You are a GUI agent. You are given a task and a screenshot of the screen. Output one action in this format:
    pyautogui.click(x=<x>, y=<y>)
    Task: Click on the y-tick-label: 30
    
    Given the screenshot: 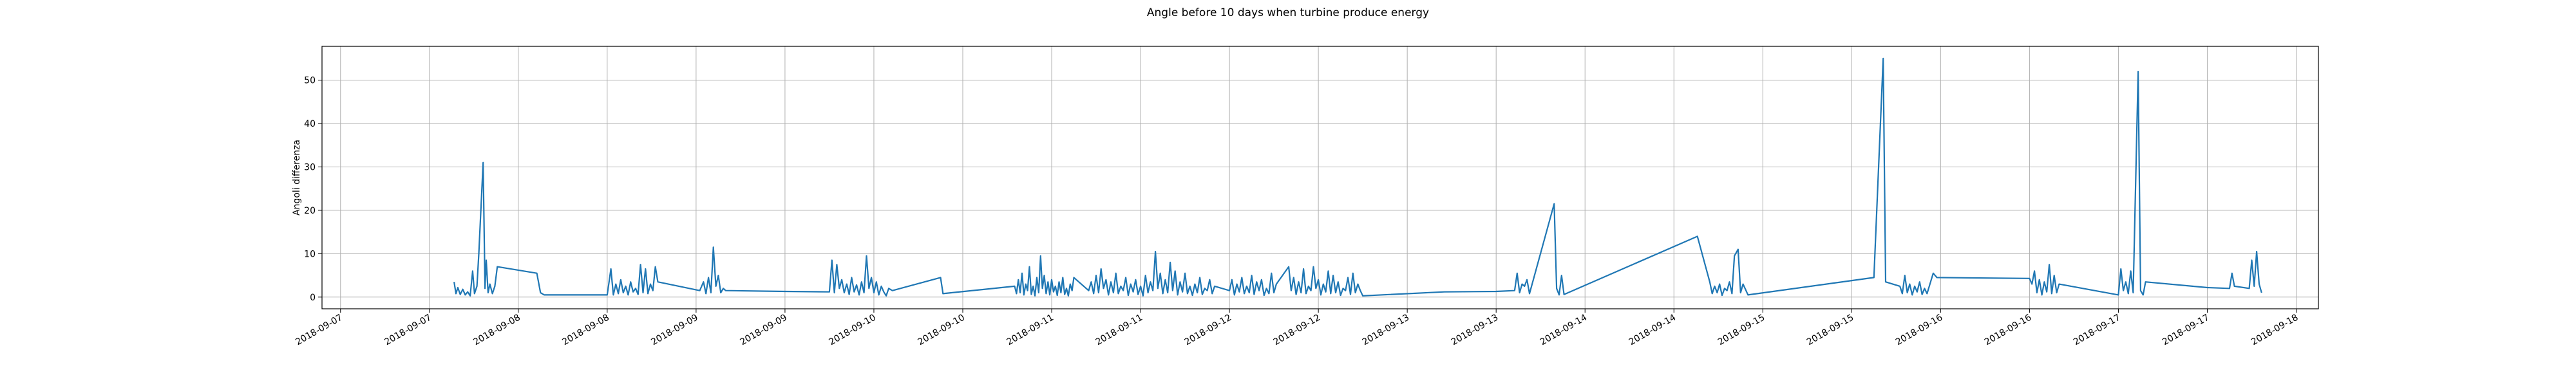 What is the action you would take?
    pyautogui.click(x=310, y=167)
    